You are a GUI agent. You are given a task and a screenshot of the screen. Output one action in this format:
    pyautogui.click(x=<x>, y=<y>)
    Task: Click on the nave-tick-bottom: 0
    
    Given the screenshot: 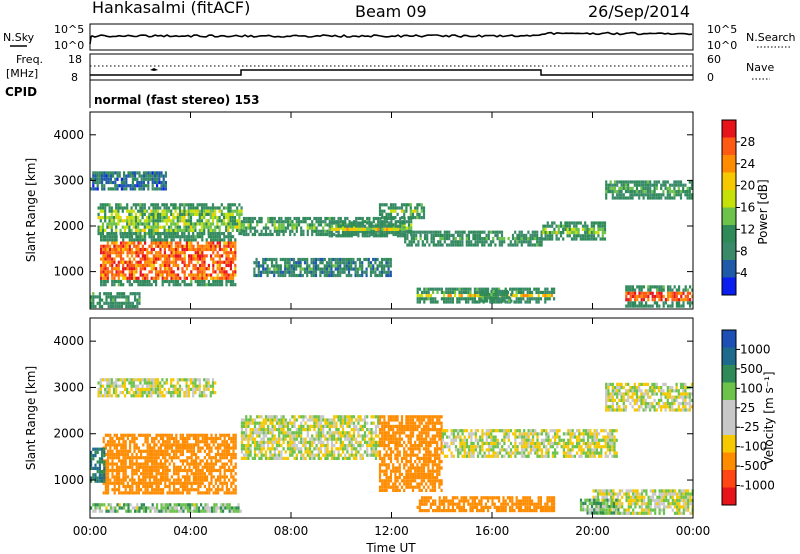 What is the action you would take?
    pyautogui.click(x=710, y=77)
    